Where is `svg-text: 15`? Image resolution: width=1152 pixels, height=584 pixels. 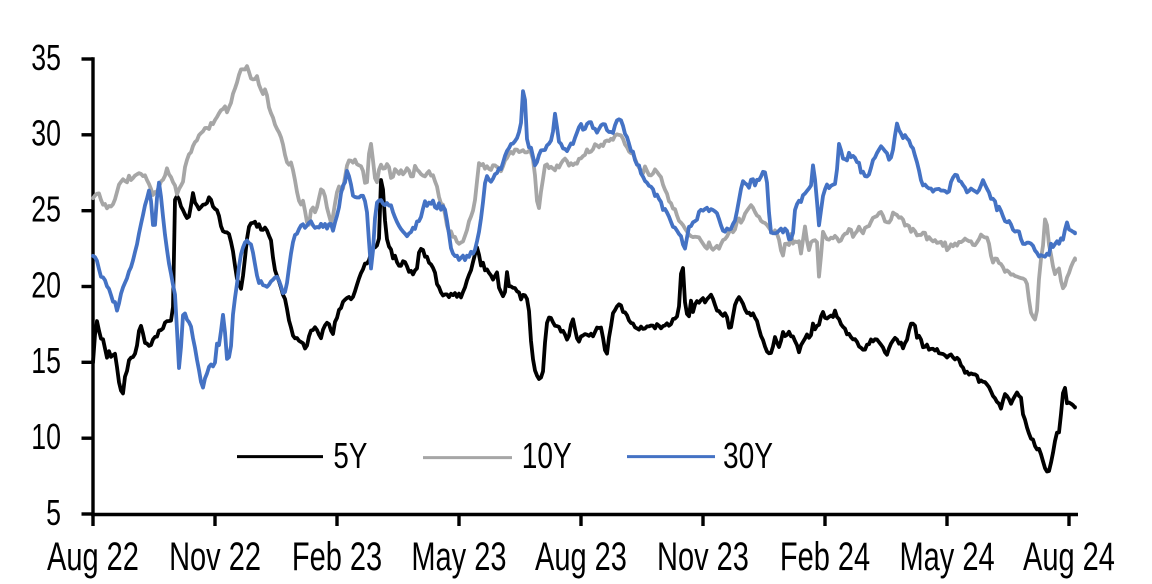 svg-text: 15 is located at coordinates (46, 360).